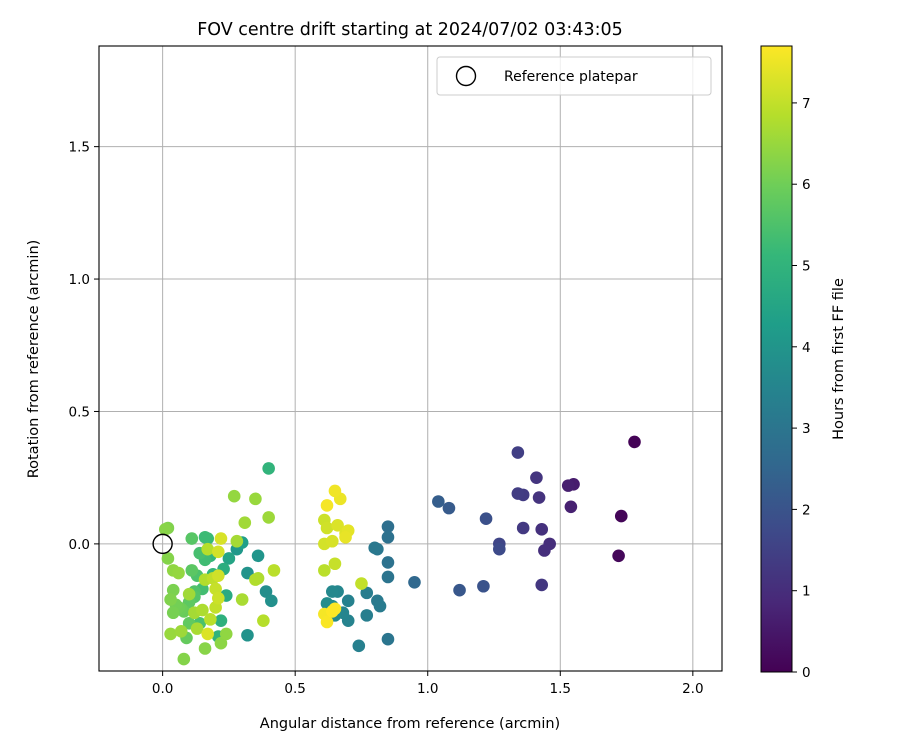 The image size is (900, 750). What do you see at coordinates (410, 724) in the screenshot?
I see `x-axis-label: Angular distance from reference (arcmin)` at bounding box center [410, 724].